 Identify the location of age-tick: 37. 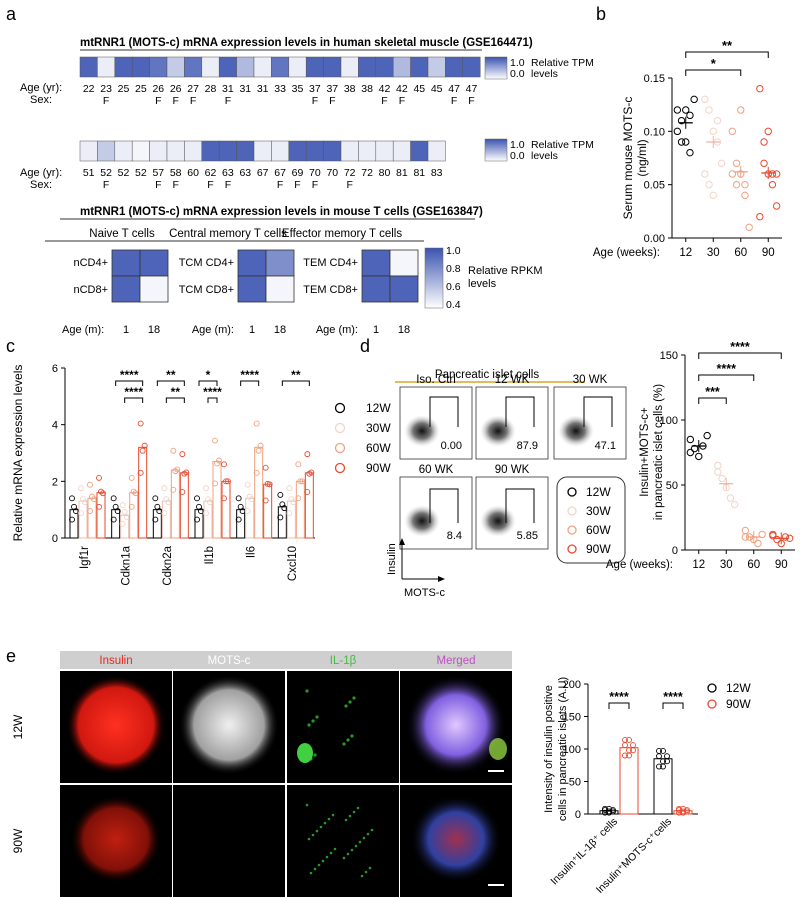
(332, 89).